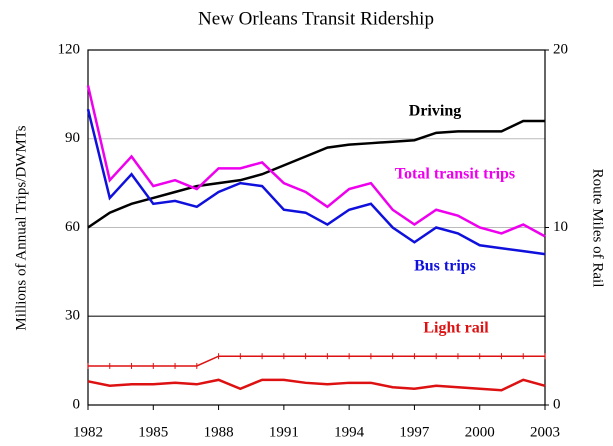 The image size is (613, 446). I want to click on y-tick-label: 120, so click(69, 49).